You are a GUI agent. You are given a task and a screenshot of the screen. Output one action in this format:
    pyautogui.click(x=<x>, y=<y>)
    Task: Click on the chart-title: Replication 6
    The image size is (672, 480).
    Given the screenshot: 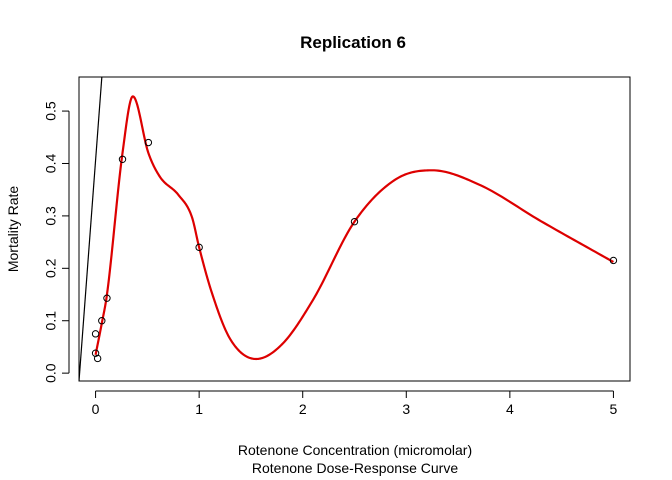 What is the action you would take?
    pyautogui.click(x=353, y=42)
    